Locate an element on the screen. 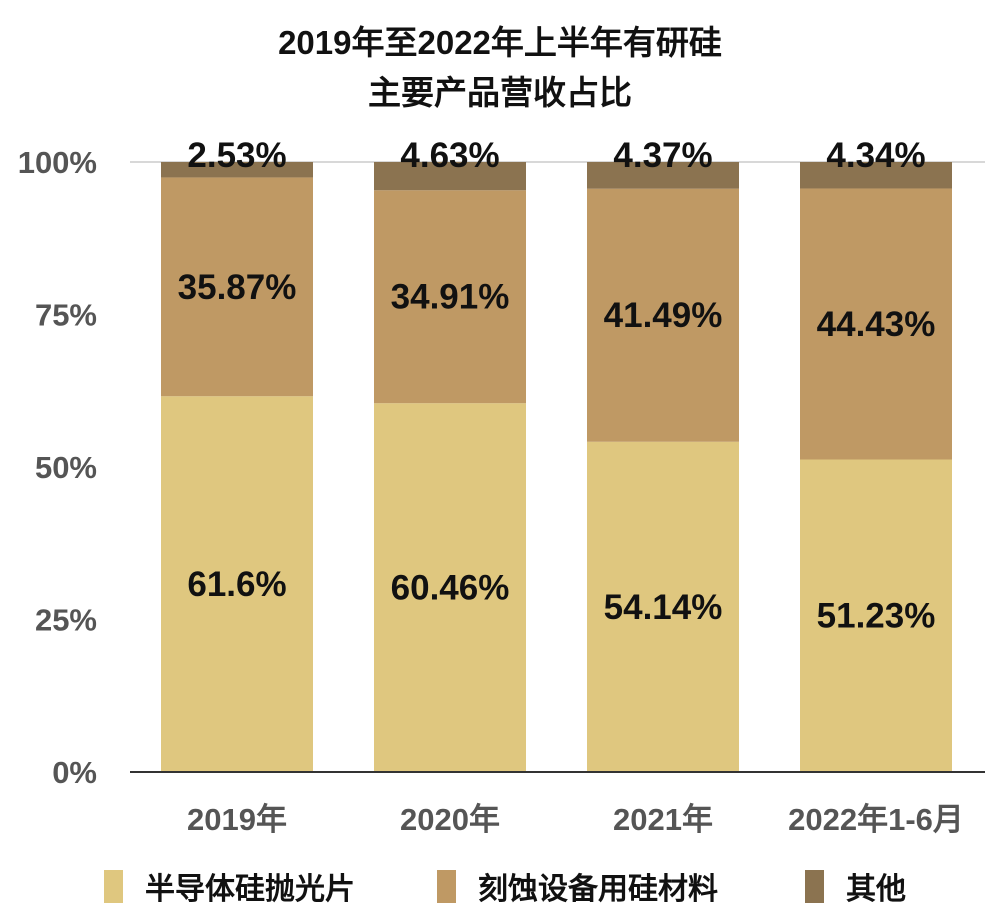  legend-label-1: 刻蚀设备用硅材料 is located at coordinates (598, 889).